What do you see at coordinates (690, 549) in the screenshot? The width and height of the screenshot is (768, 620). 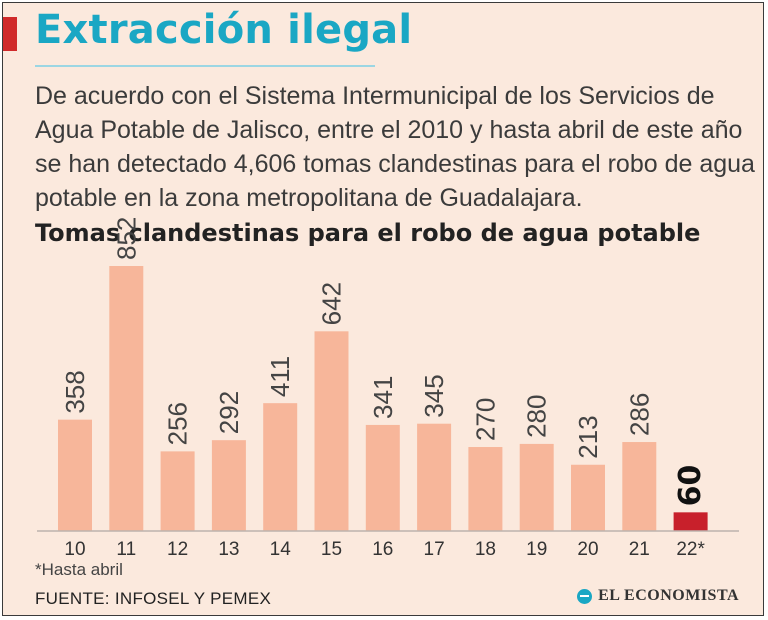 I see `x-tick-label-22: 22*` at bounding box center [690, 549].